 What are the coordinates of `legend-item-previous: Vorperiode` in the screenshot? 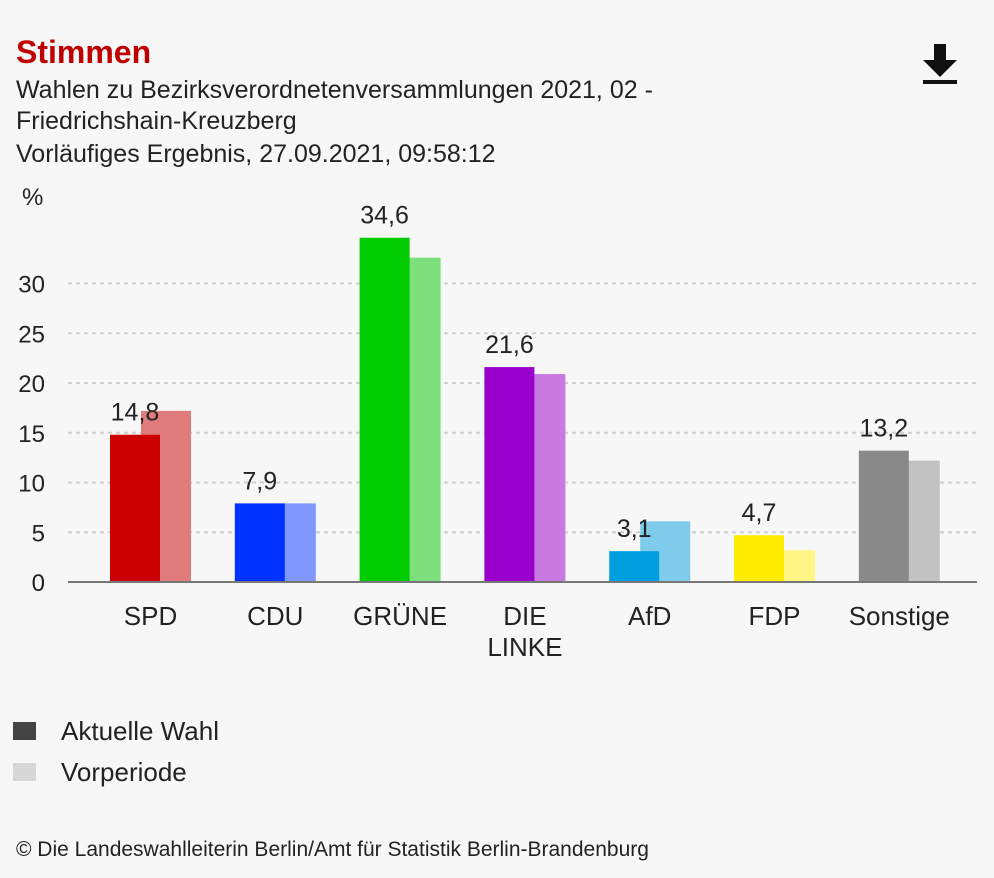 It's located at (100, 772).